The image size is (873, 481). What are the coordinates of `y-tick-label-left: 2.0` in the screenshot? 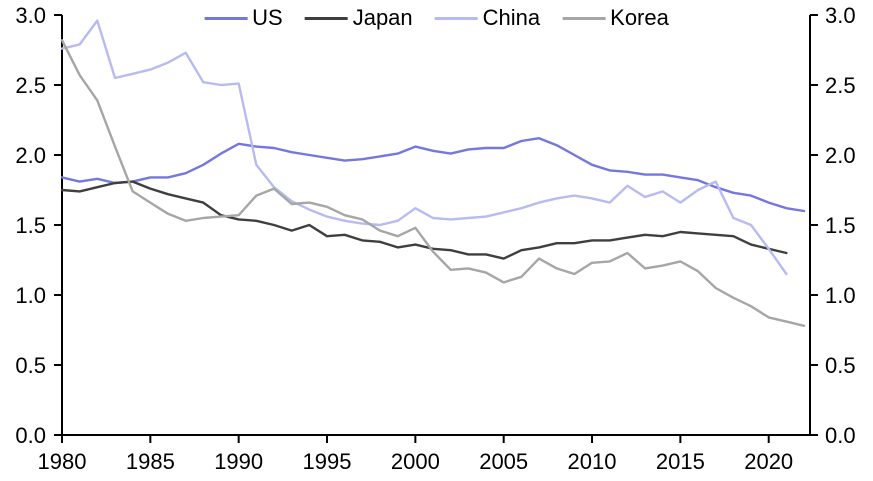 It's located at (30, 155).